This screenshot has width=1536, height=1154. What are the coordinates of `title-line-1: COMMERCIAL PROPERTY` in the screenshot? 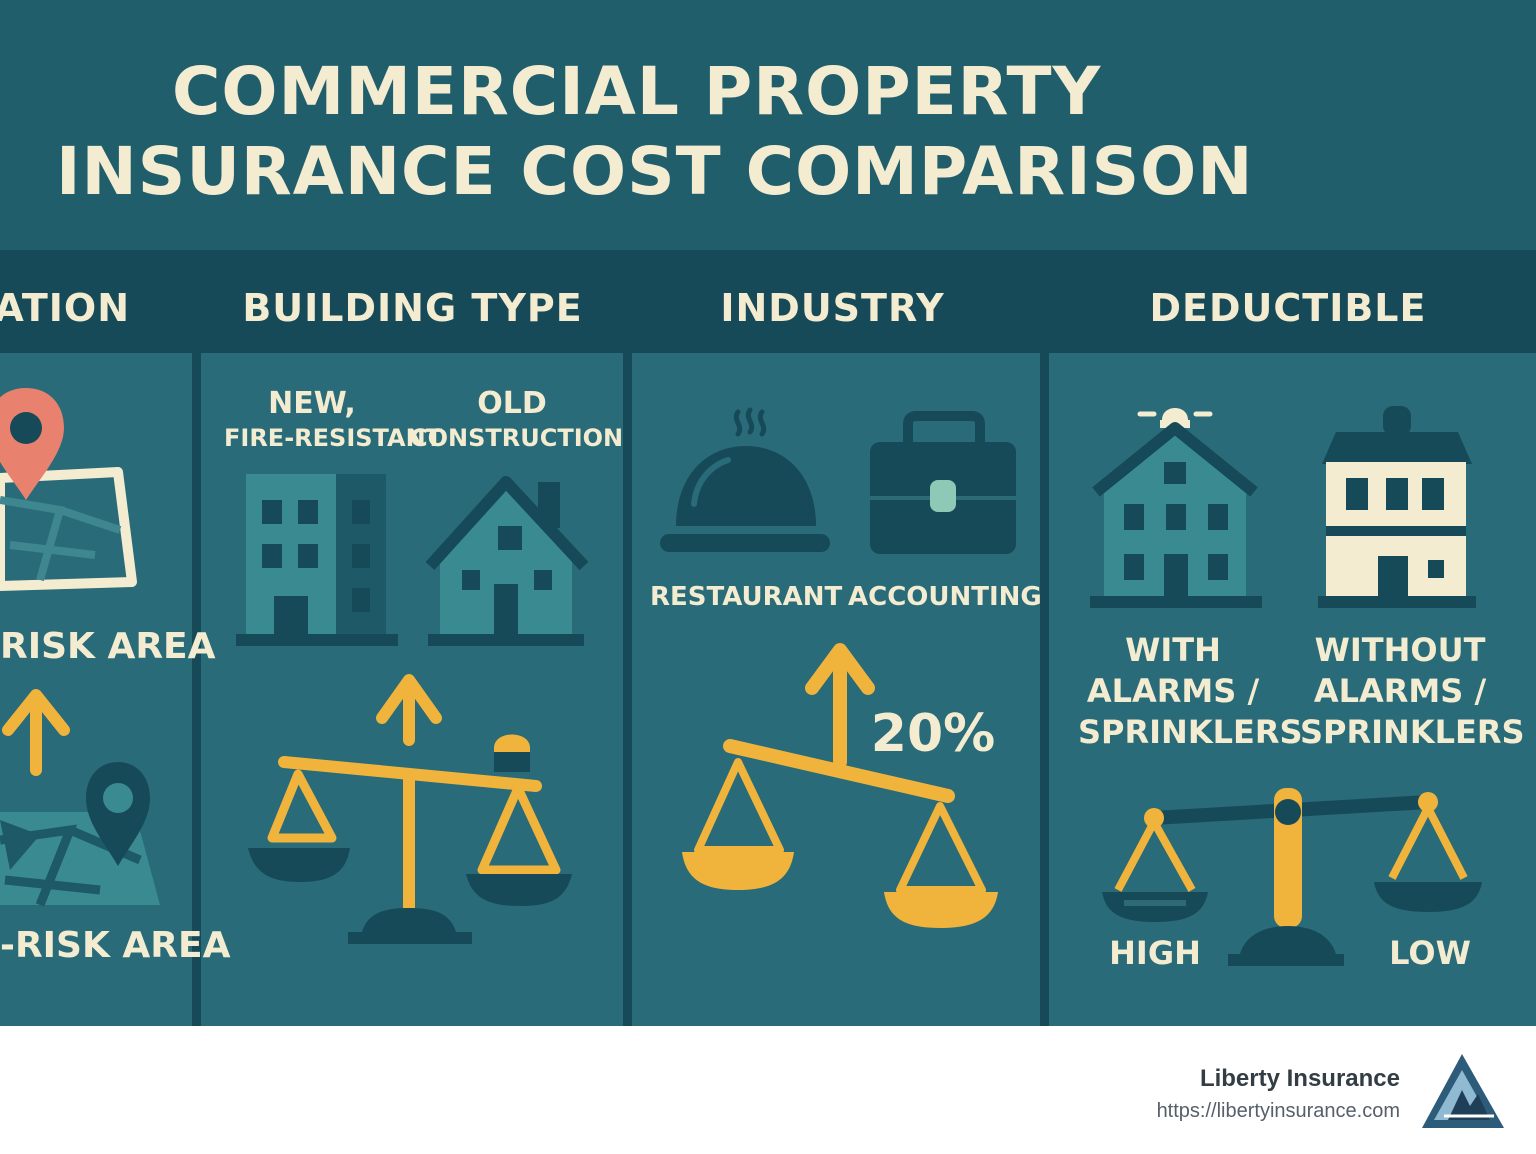 It's located at (637, 91).